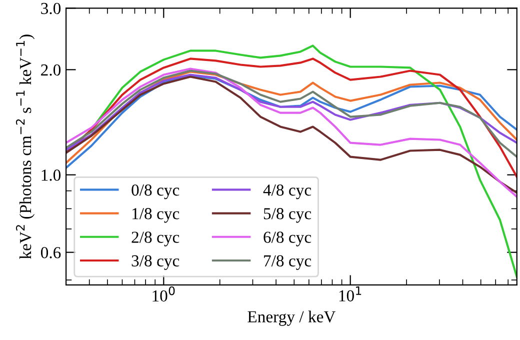 Image resolution: width=520 pixels, height=340 pixels. I want to click on y-tick-label: 0.6, so click(50, 252).